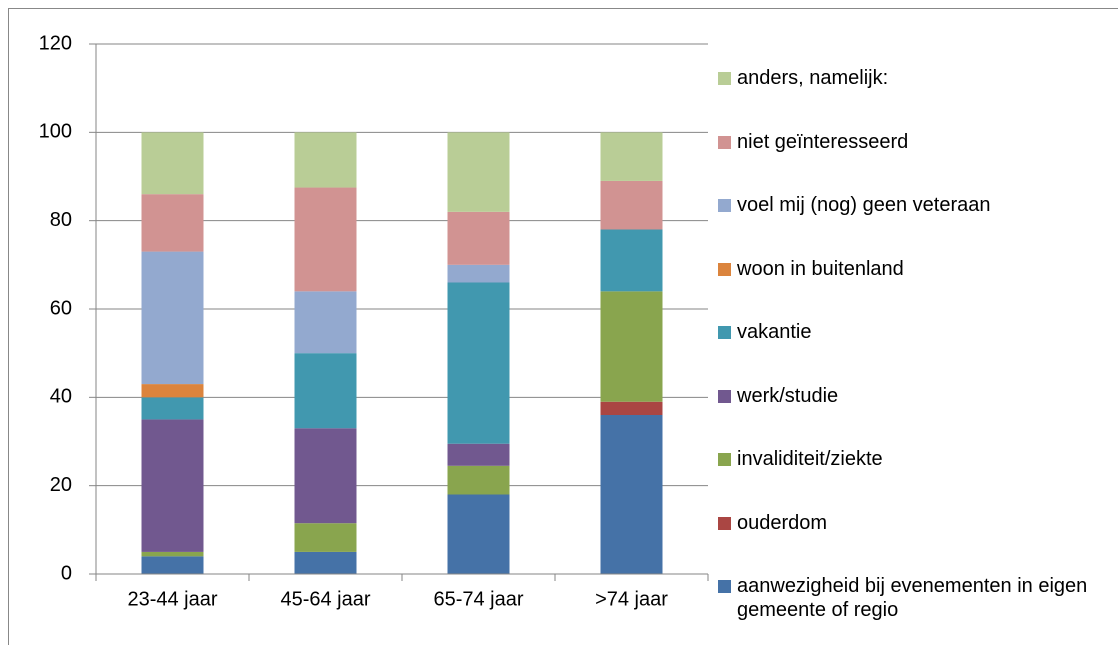 This screenshot has width=1118, height=645. I want to click on y-tick-label: 40, so click(61, 397).